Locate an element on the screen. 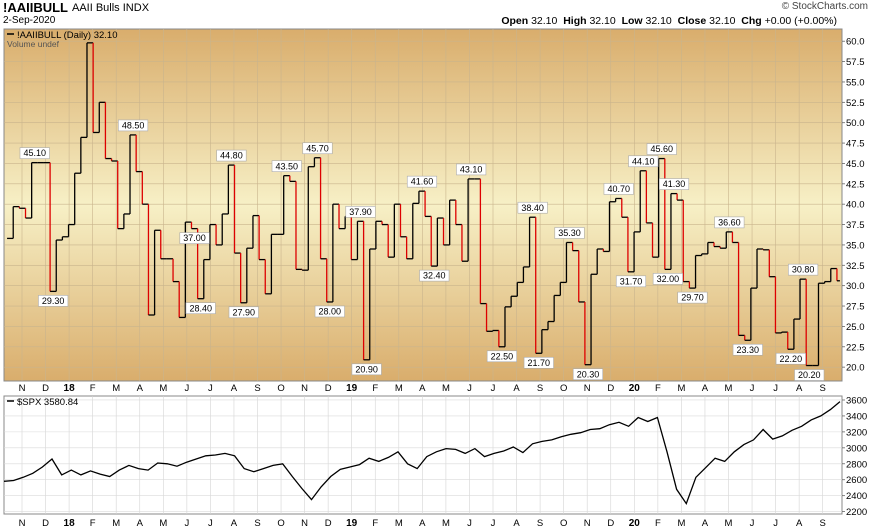 This screenshot has width=871, height=530. point-label-text: 31.70 is located at coordinates (631, 281).